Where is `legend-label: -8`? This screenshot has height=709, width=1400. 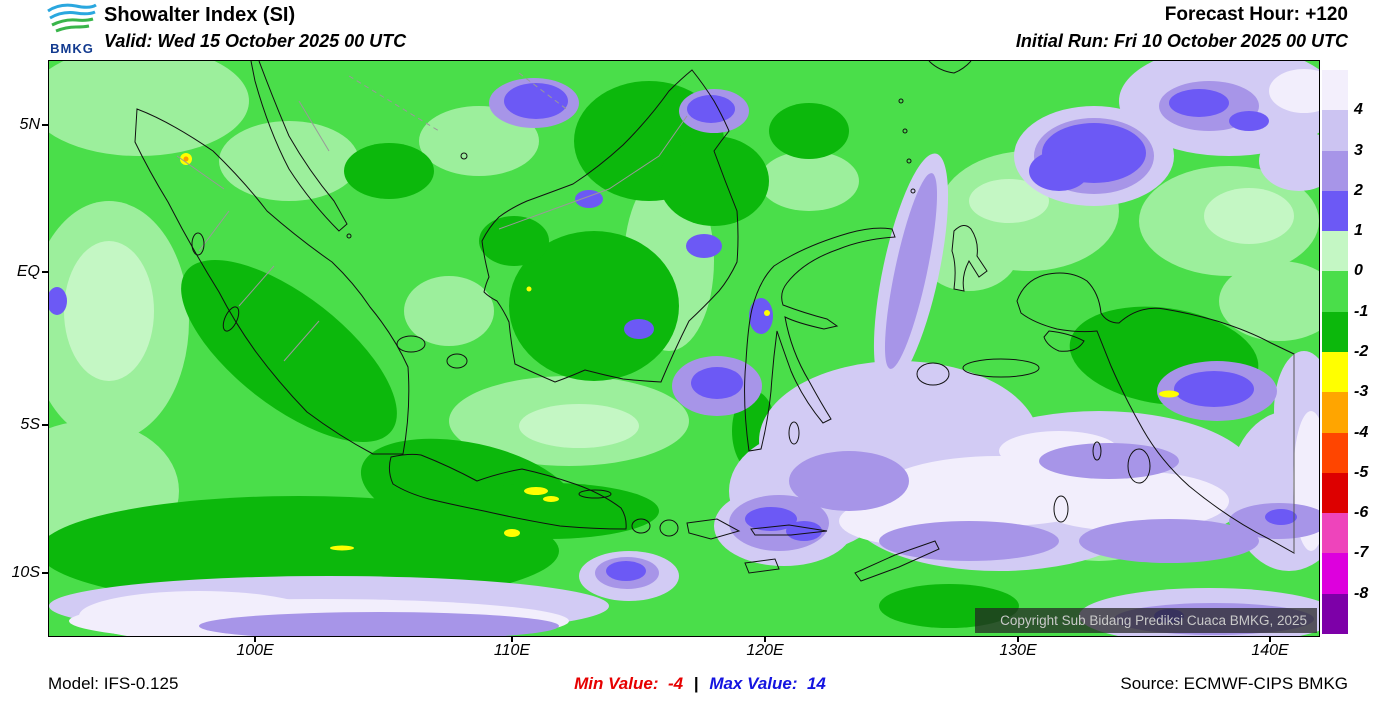 legend-label: -8 is located at coordinates (1361, 593).